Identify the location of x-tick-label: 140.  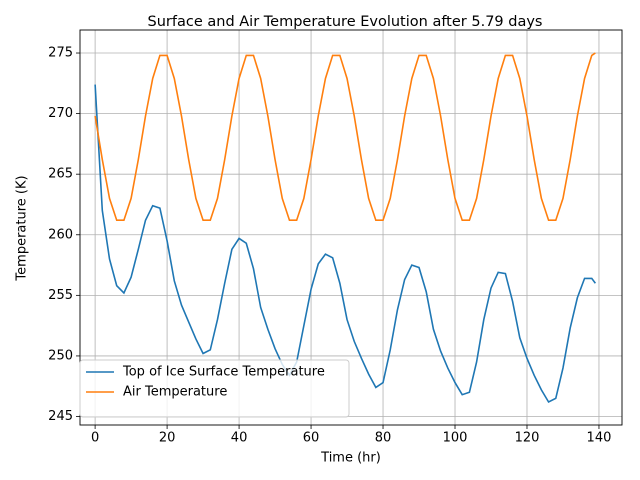
(599, 438).